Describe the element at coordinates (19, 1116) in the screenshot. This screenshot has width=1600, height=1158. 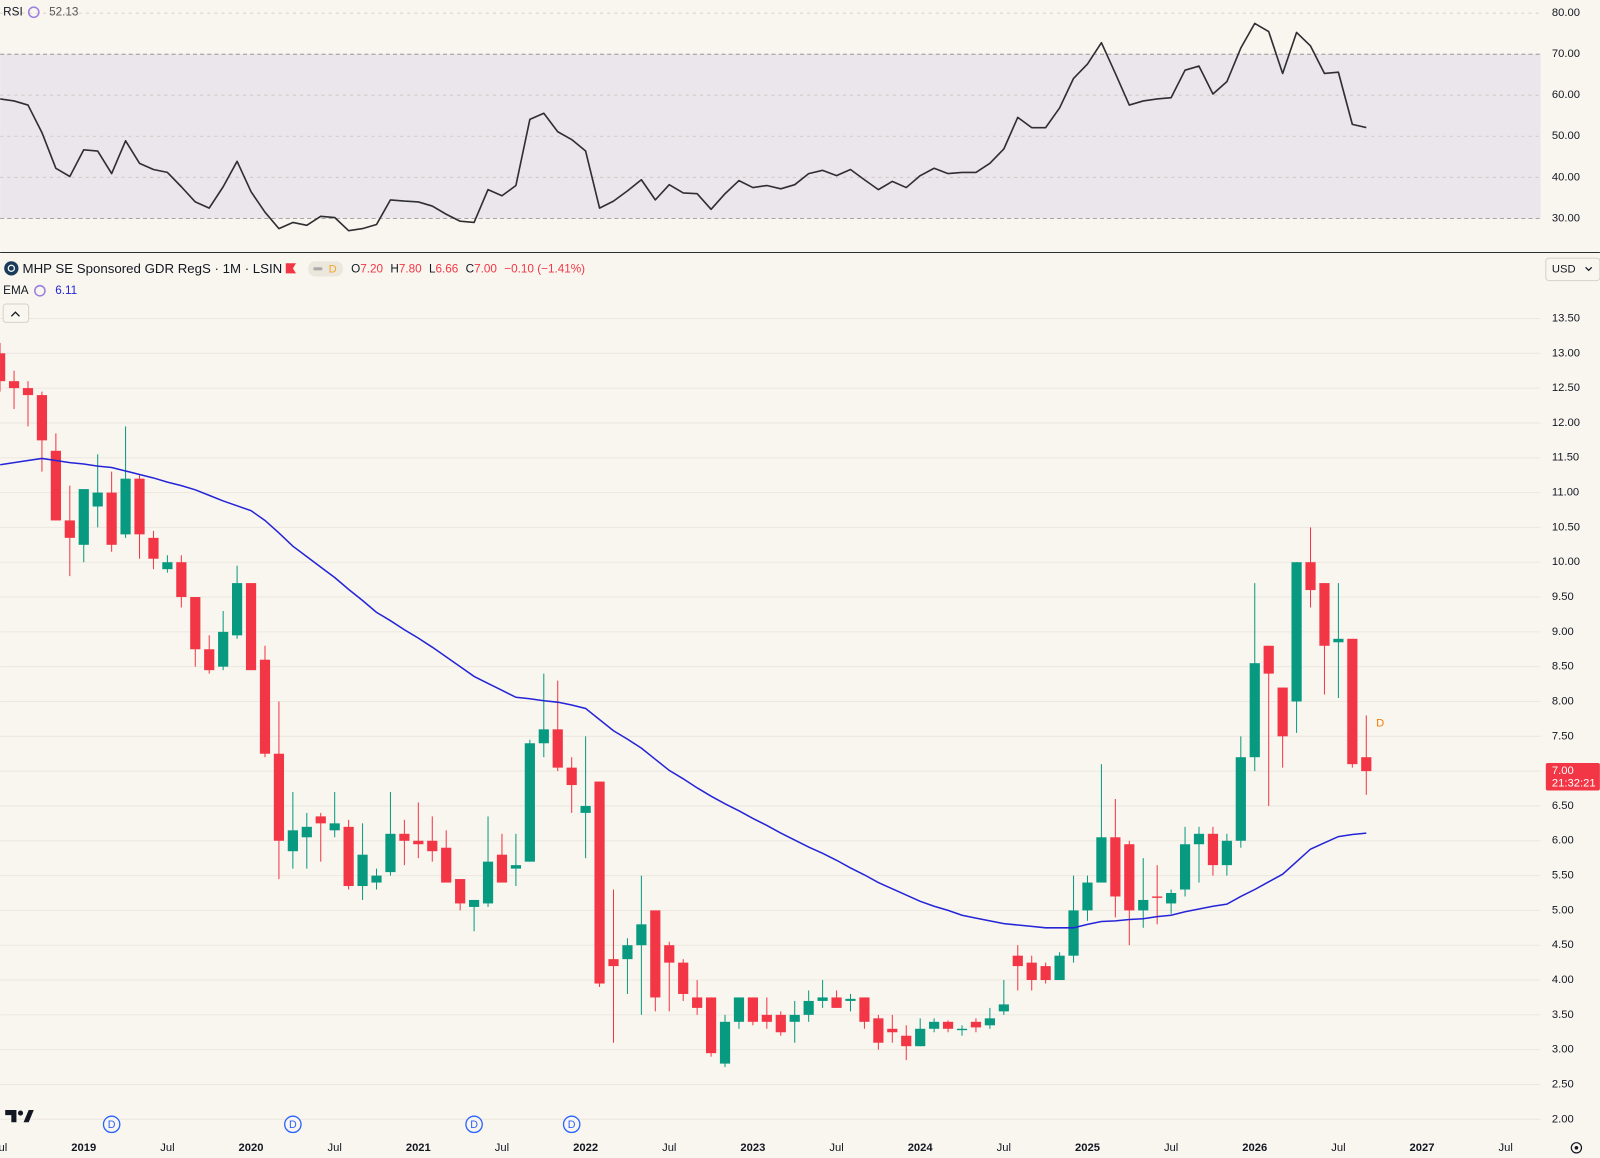
I see `logo` at that location.